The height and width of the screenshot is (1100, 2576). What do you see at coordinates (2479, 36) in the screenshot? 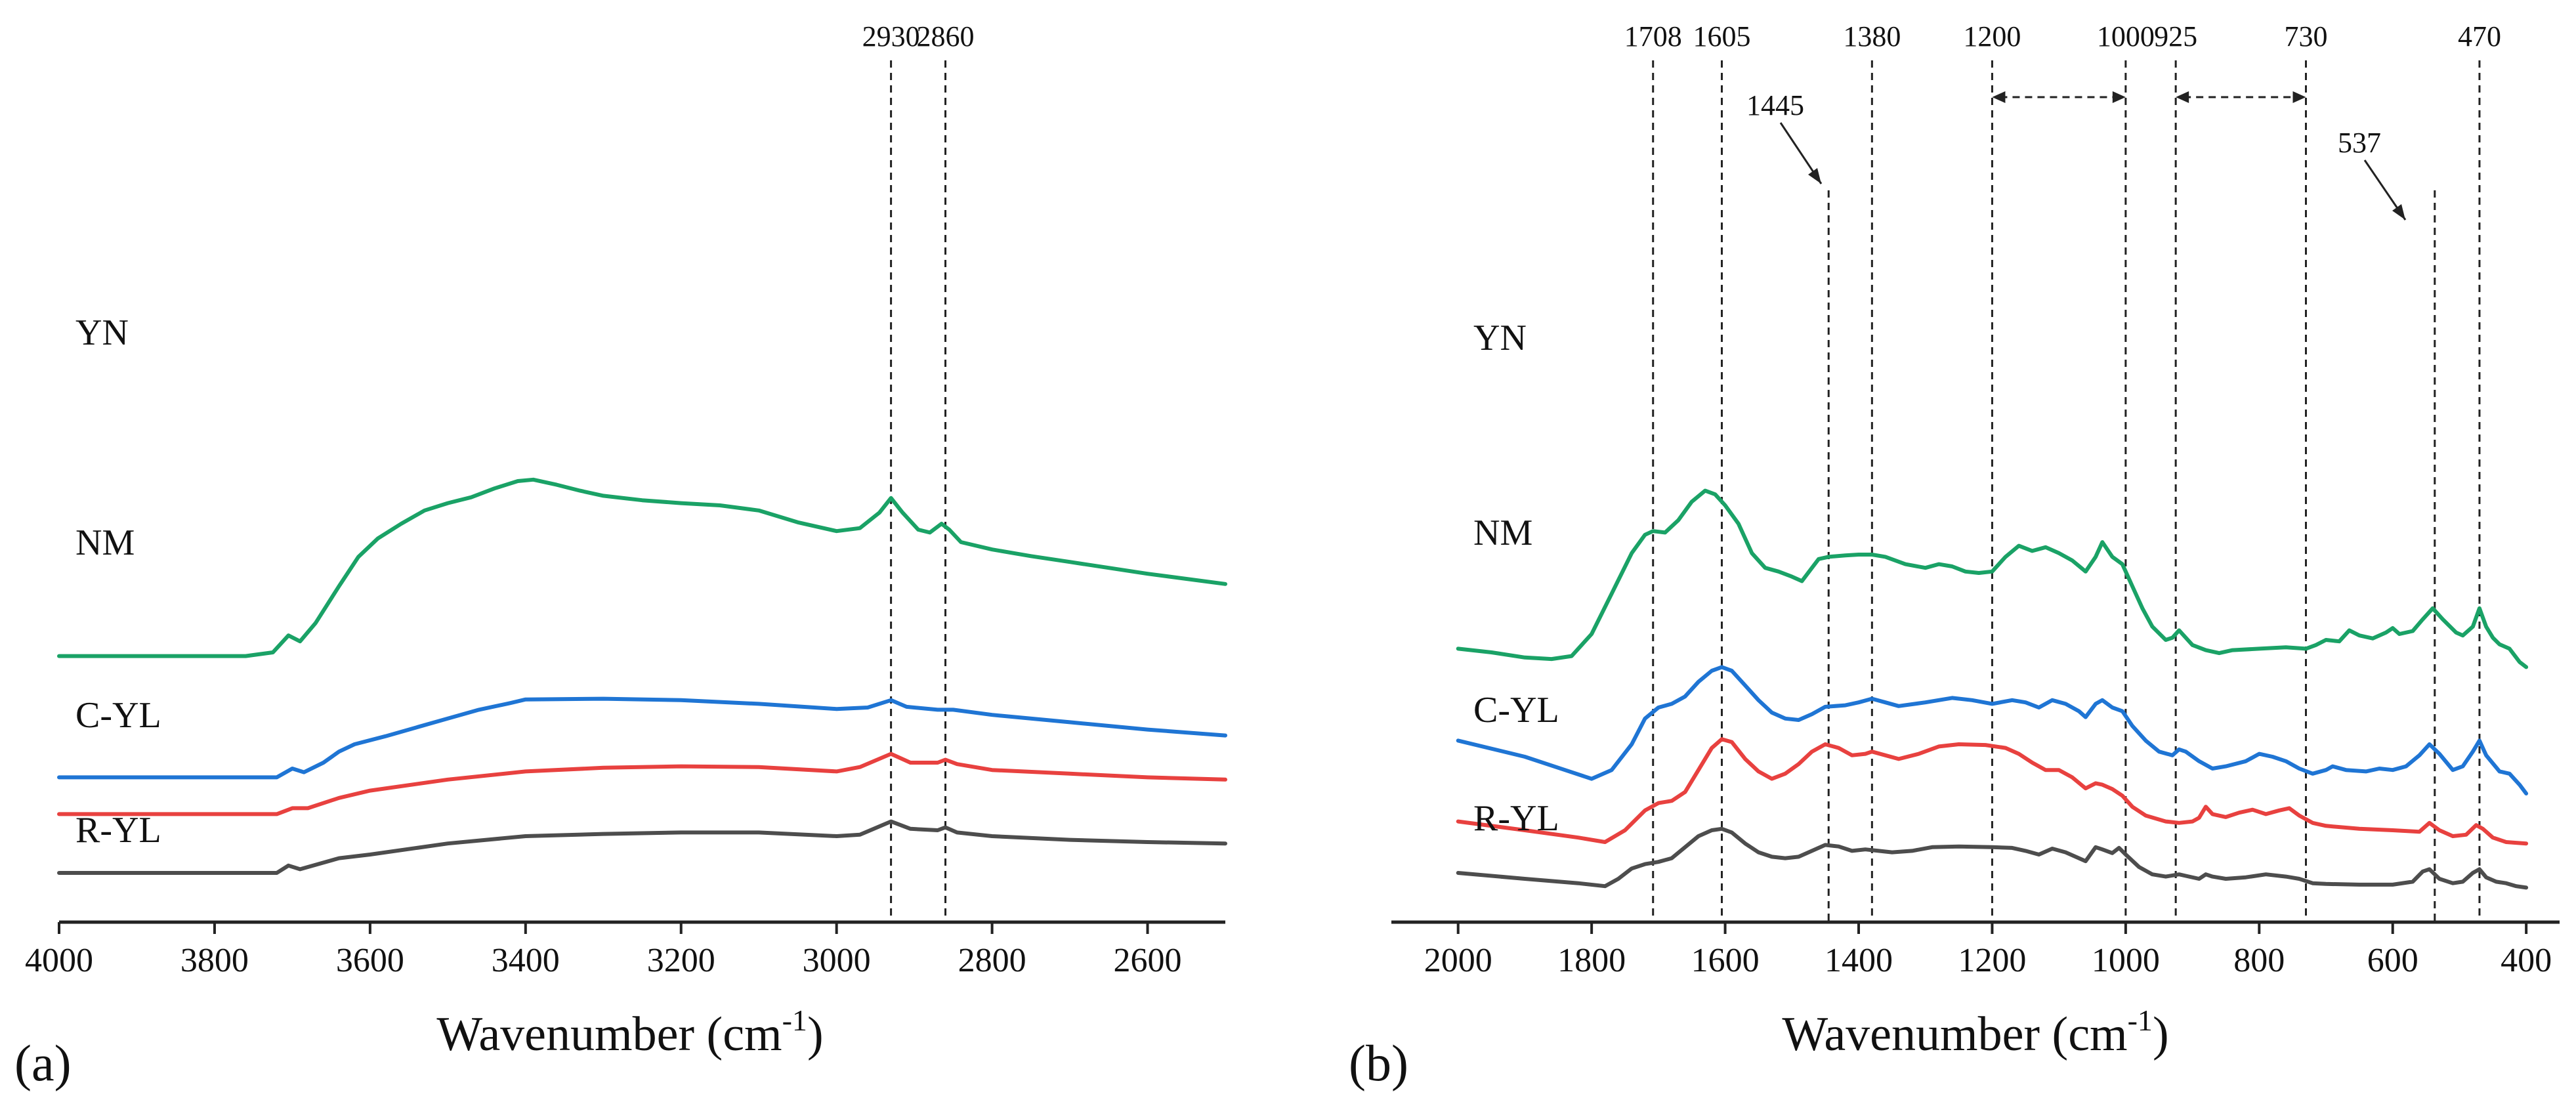
I see `peak-label: 470` at bounding box center [2479, 36].